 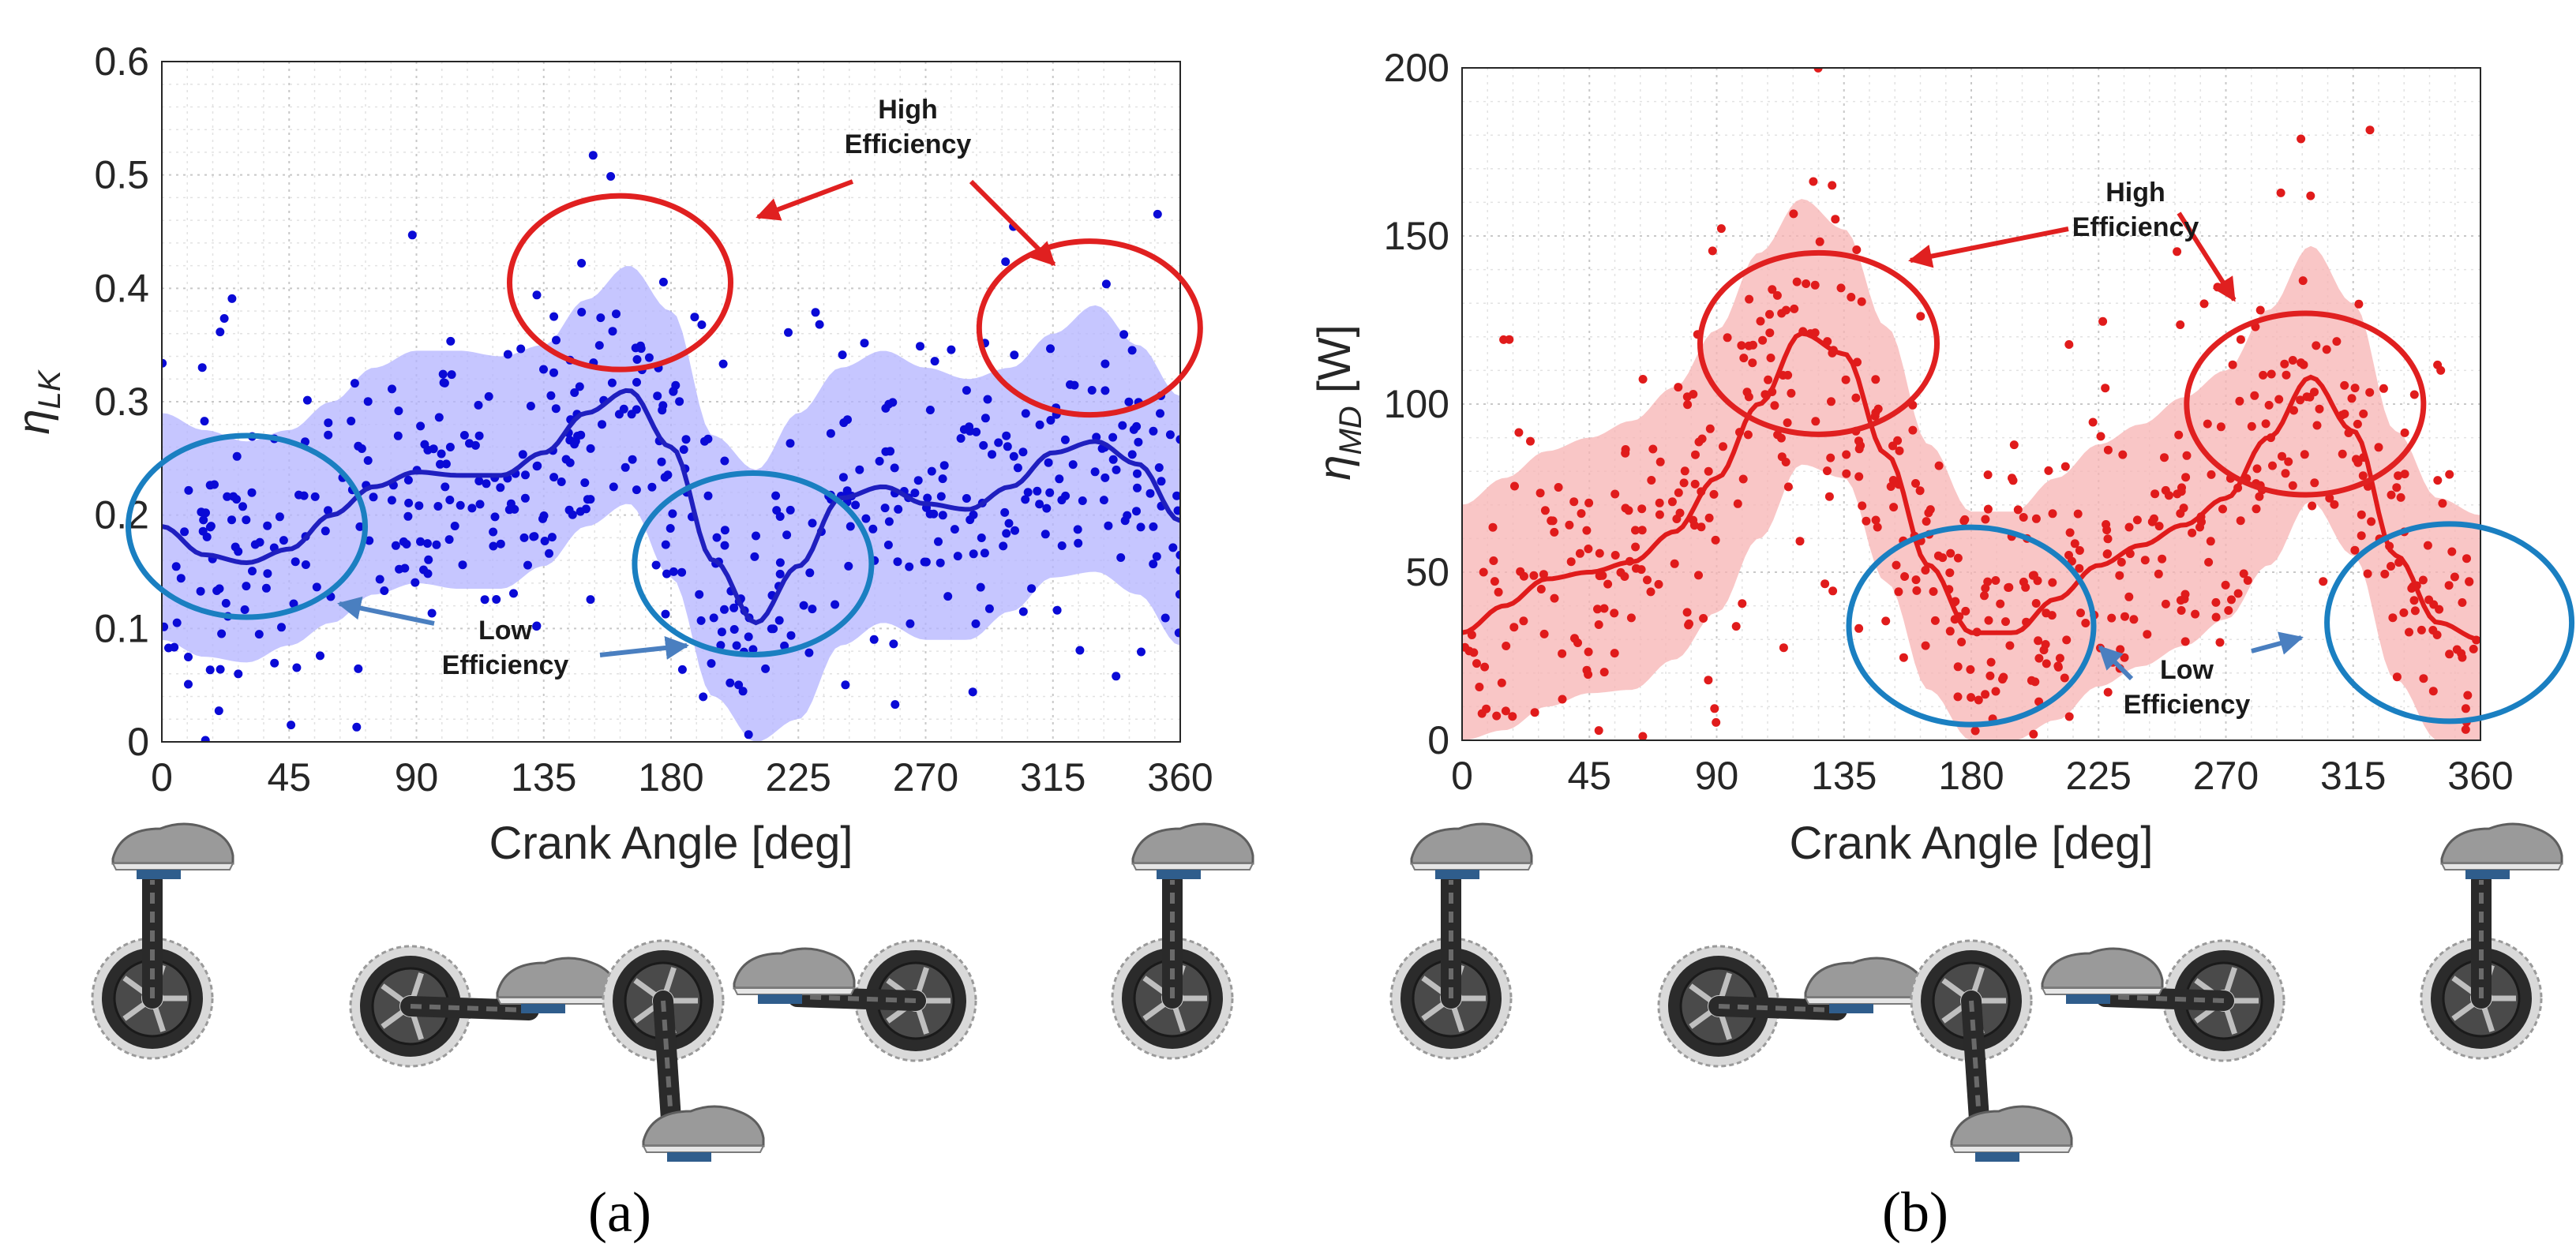 What do you see at coordinates (1844, 776) in the screenshot?
I see `x-tick-label: 135` at bounding box center [1844, 776].